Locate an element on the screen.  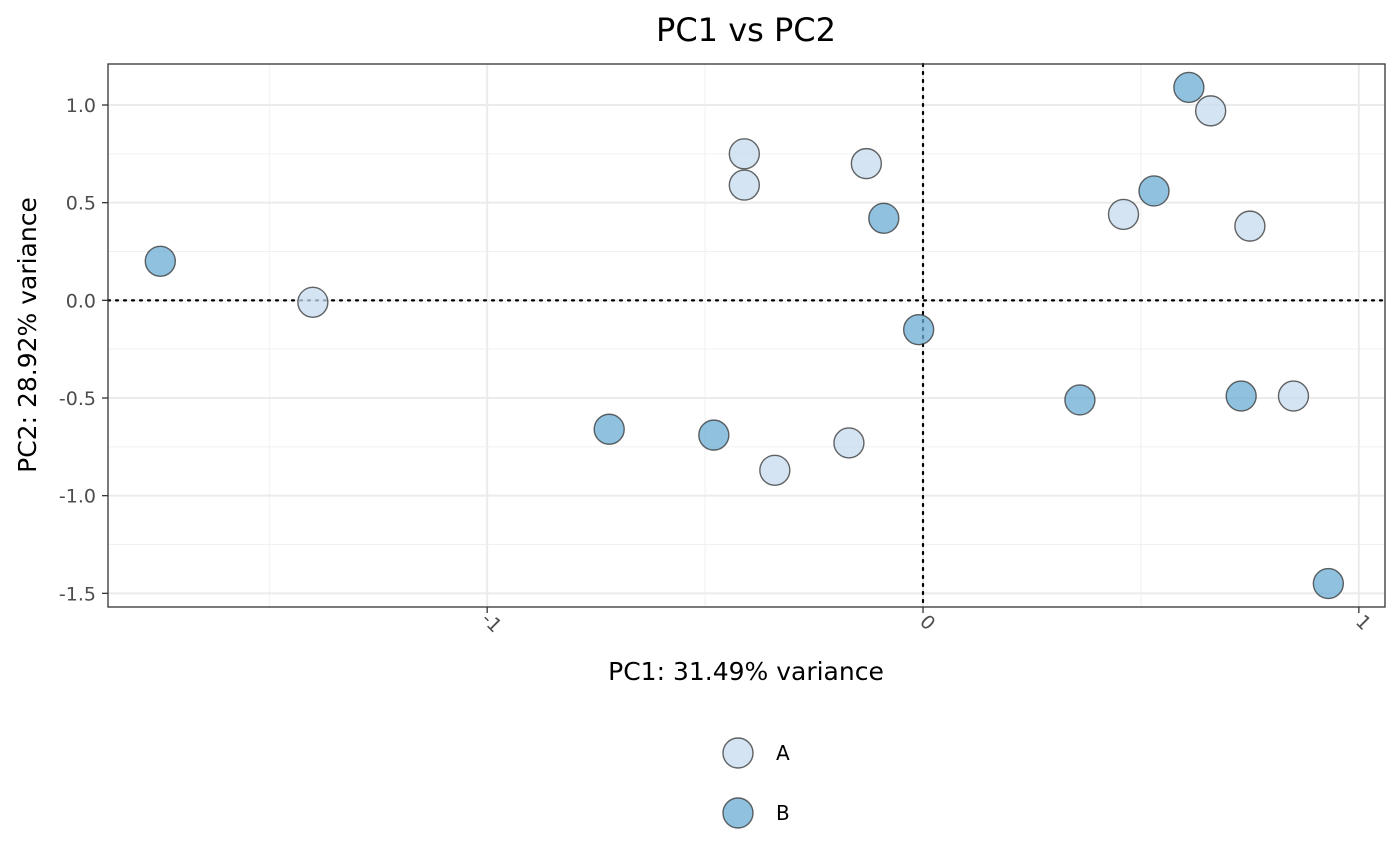
legend-key-a is located at coordinates (738, 753).